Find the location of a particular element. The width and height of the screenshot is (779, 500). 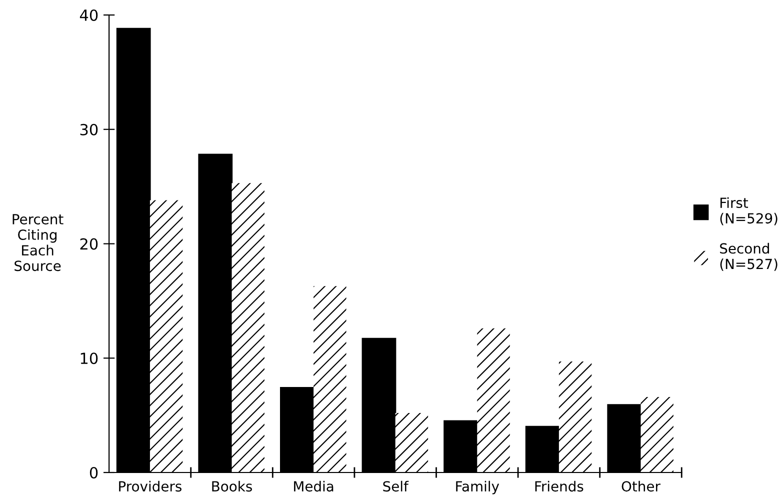

x-tick-label: Books is located at coordinates (232, 486).